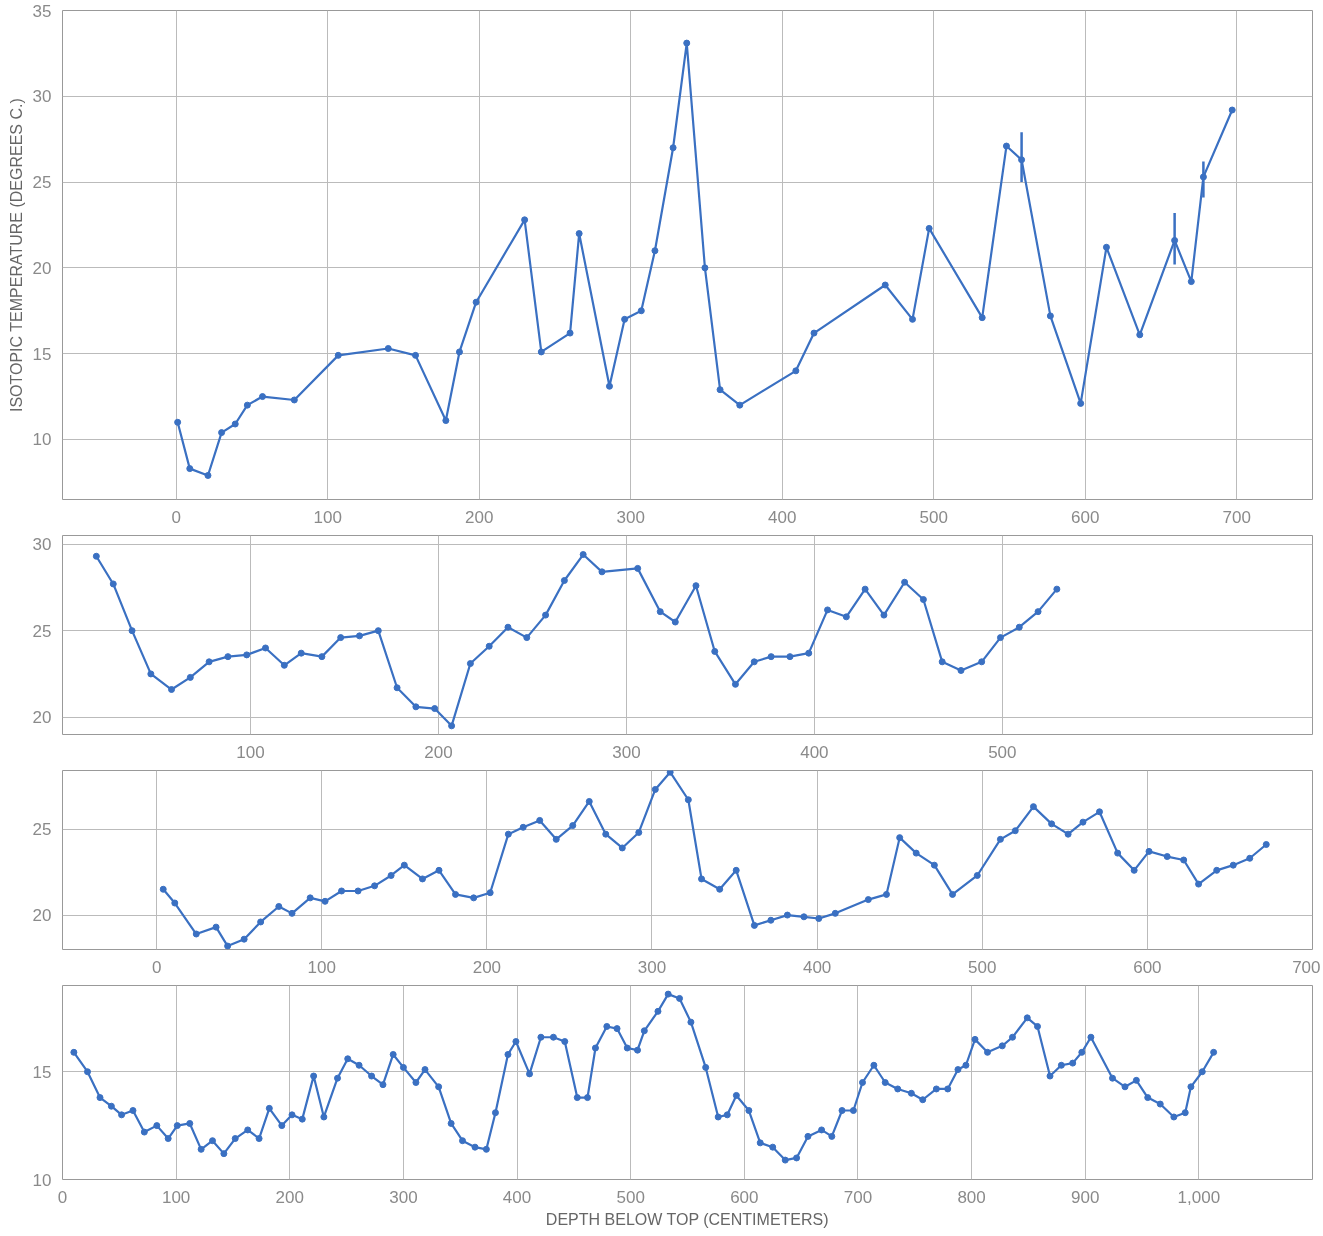 This screenshot has height=1236, width=1323. Describe the element at coordinates (42, 1180) in the screenshot. I see `y-tick-label: 10` at that location.